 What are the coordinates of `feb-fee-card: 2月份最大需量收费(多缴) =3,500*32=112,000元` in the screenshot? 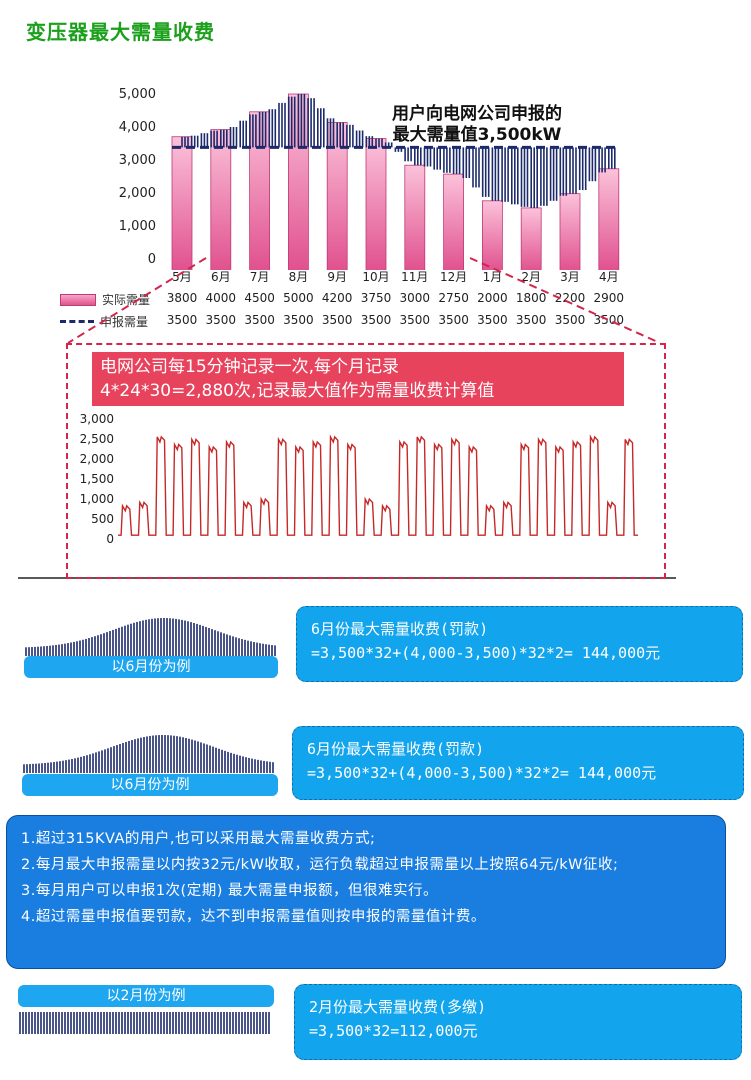 It's located at (518, 1022).